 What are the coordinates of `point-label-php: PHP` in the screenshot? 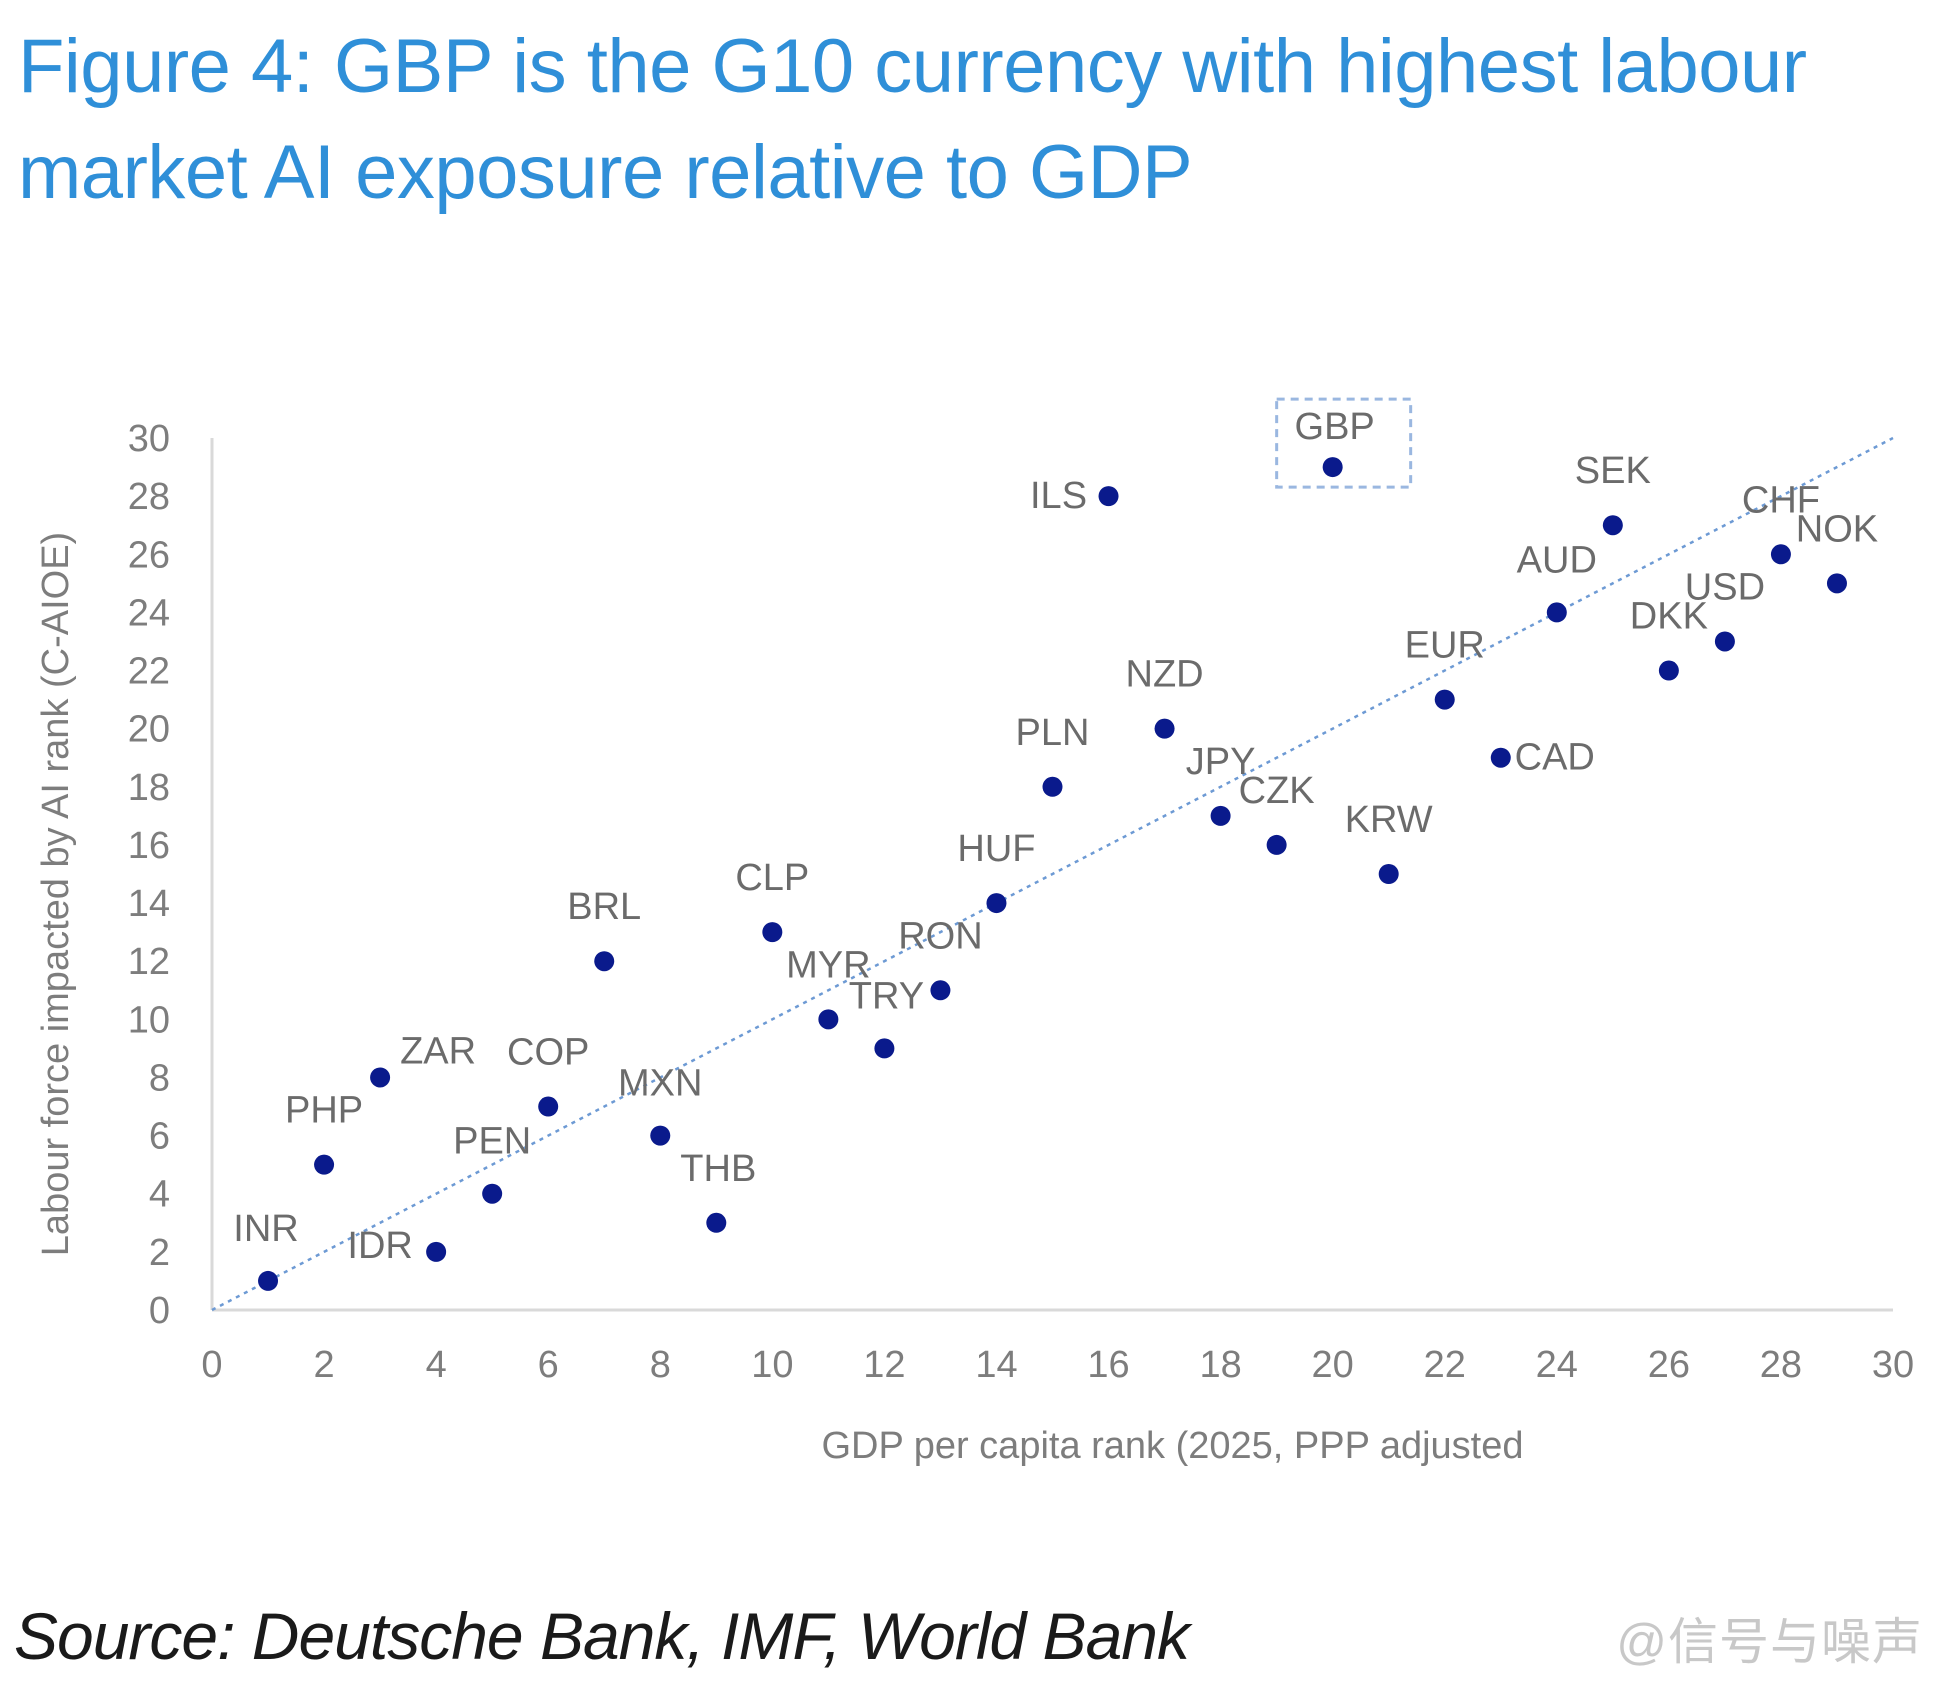 It's located at (324, 1111).